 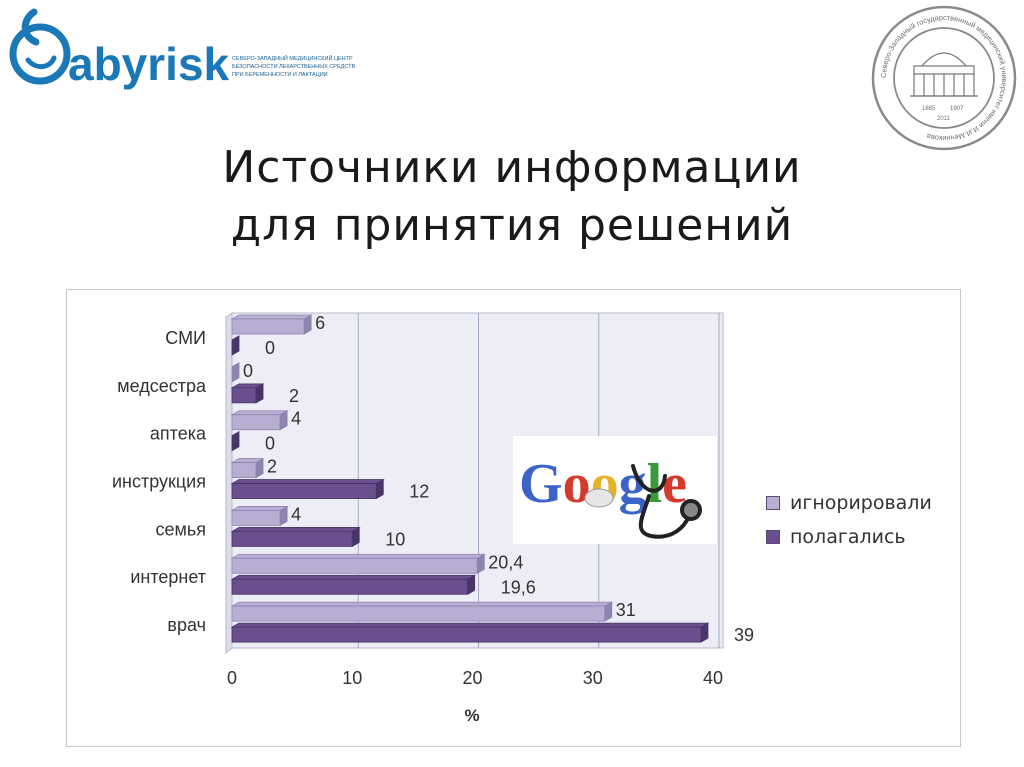 What do you see at coordinates (232, 678) in the screenshot?
I see `x-tick-label: 0` at bounding box center [232, 678].